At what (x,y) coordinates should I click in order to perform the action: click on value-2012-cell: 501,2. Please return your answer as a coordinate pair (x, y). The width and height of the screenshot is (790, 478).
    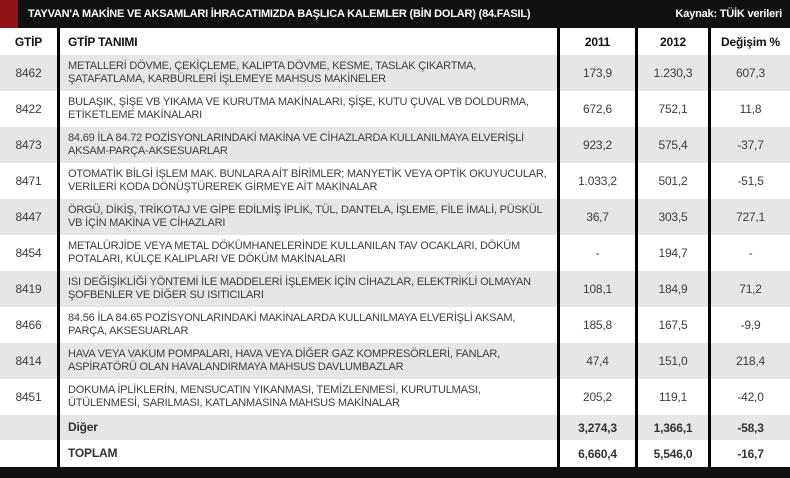
    Looking at the image, I should click on (671, 181).